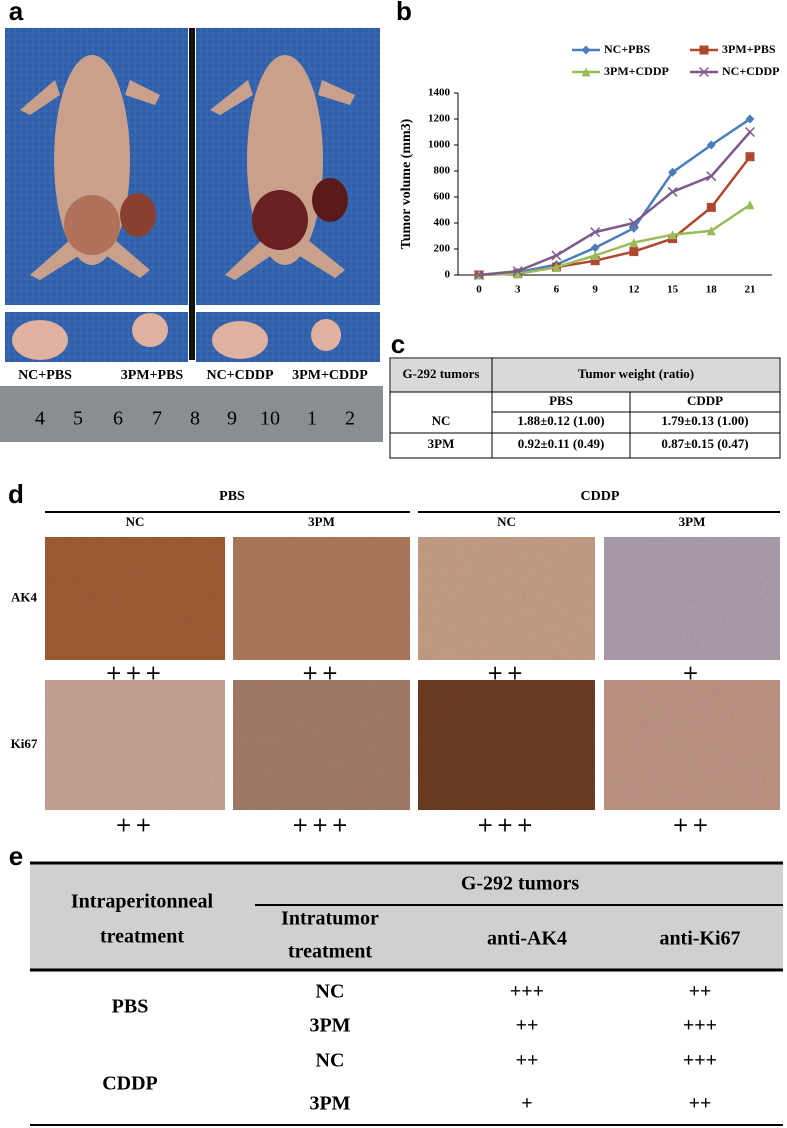 The height and width of the screenshot is (1128, 787). What do you see at coordinates (520, 884) in the screenshot?
I see `label: G-292 tumors` at bounding box center [520, 884].